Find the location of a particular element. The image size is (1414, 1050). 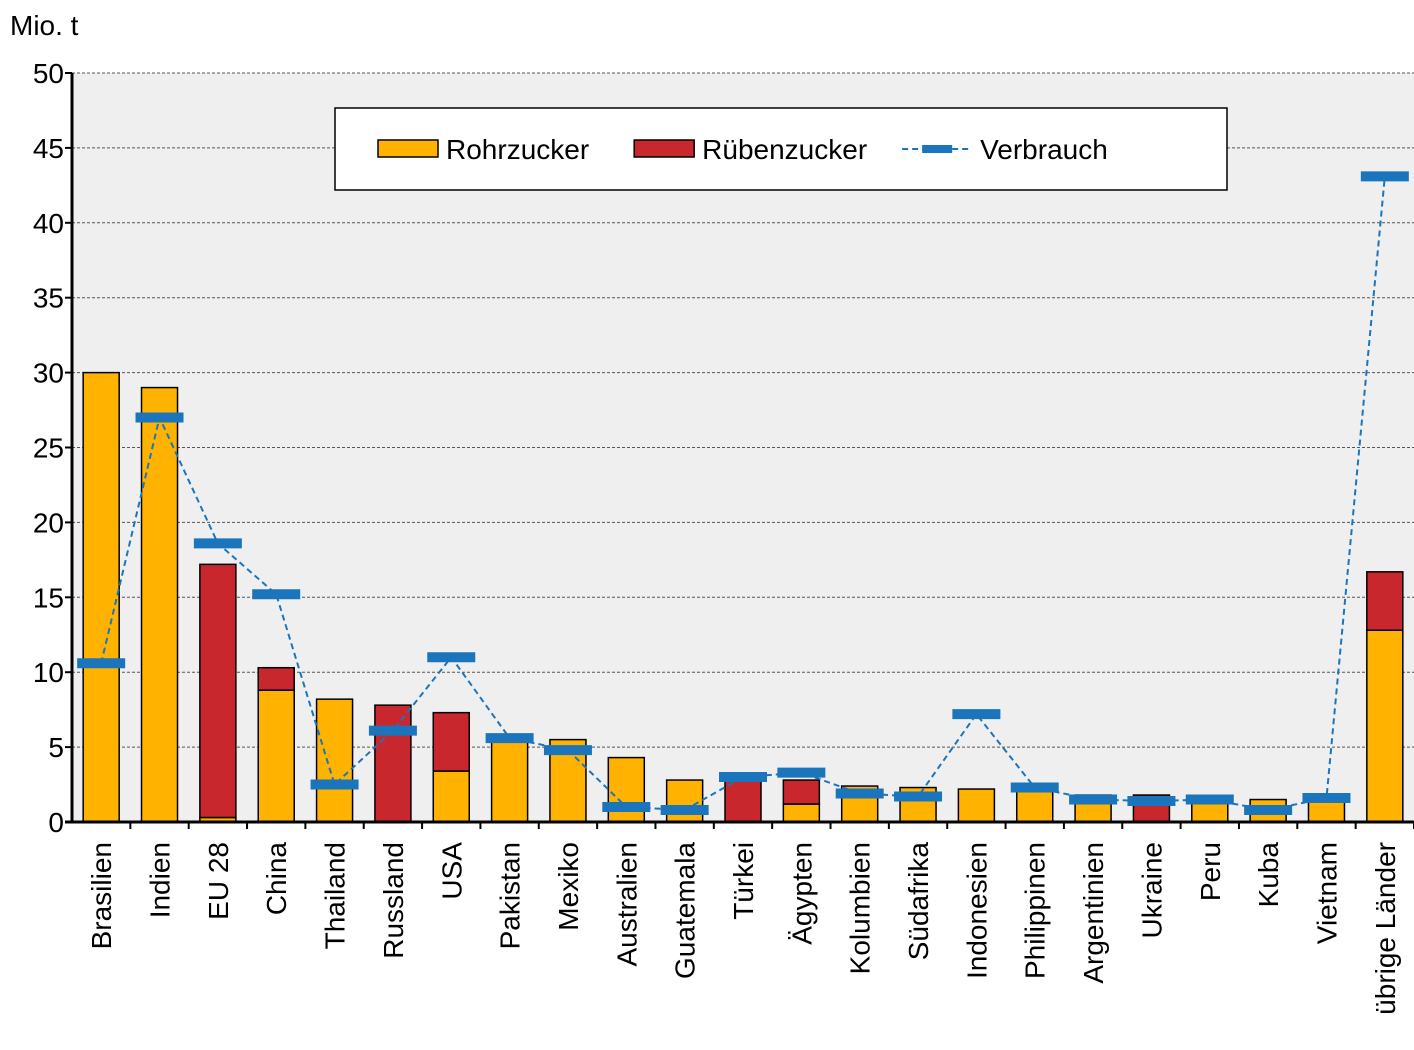

x-tick-label: China is located at coordinates (276, 879).